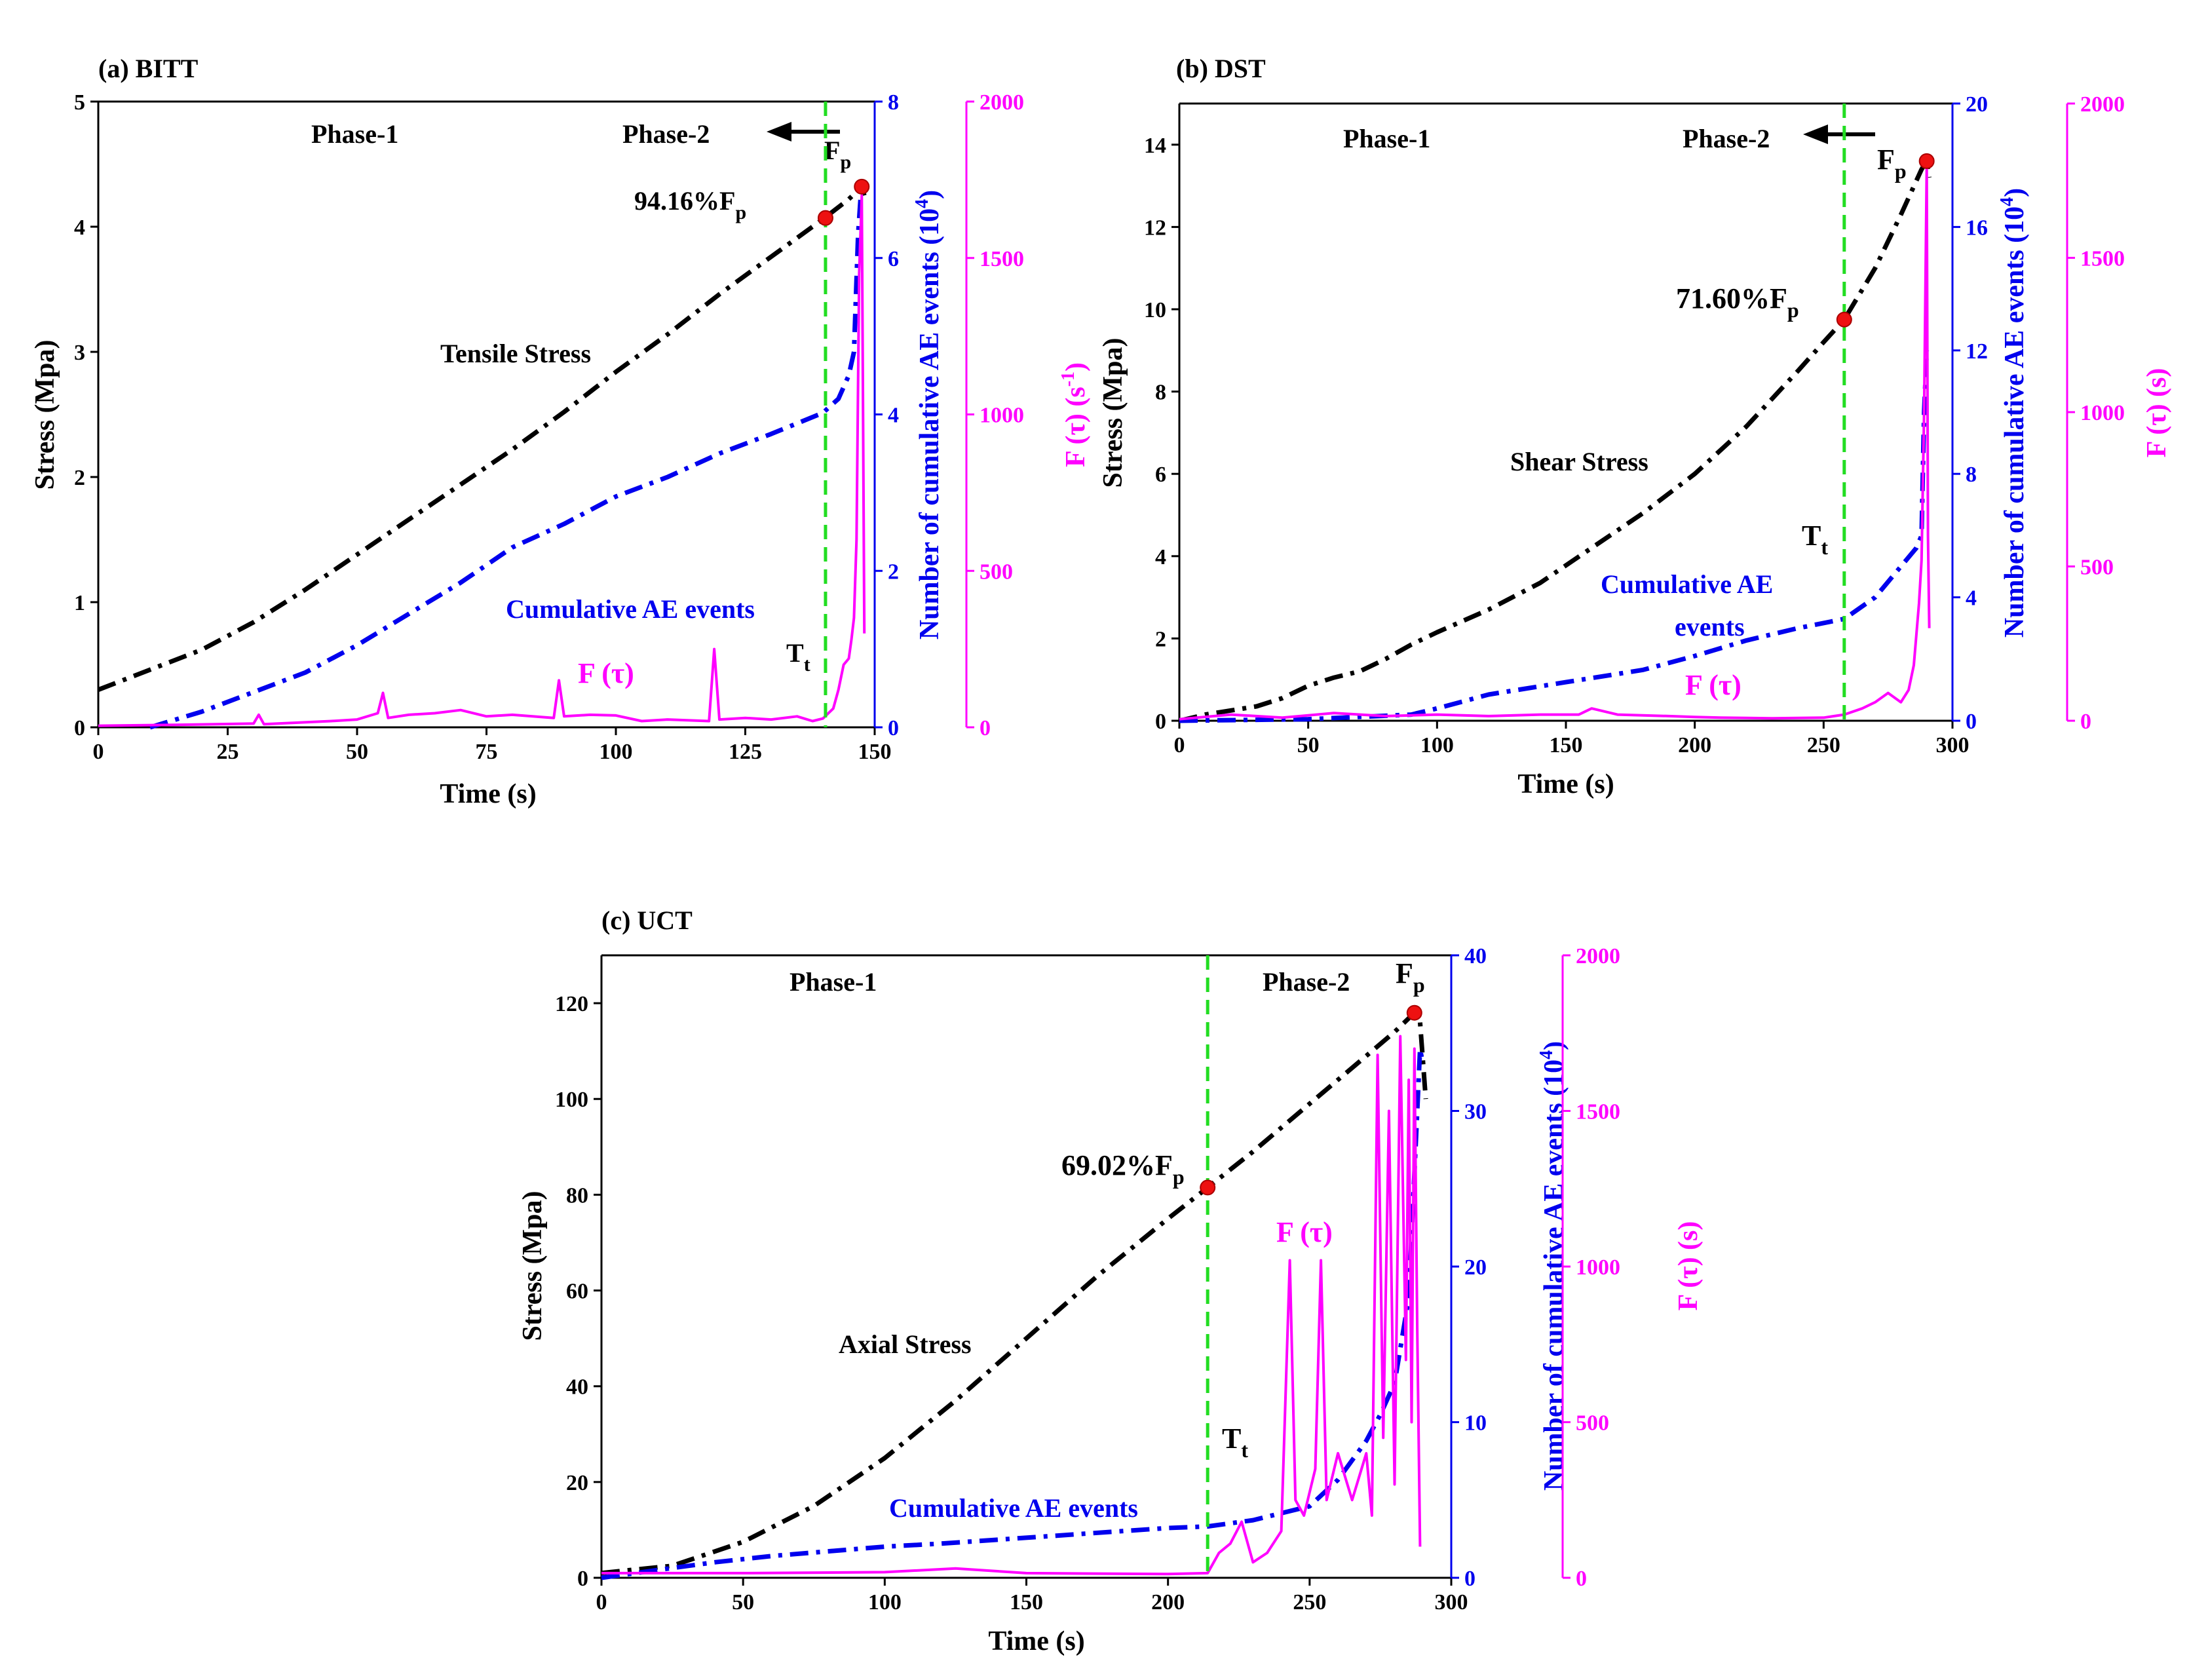 The width and height of the screenshot is (2189, 1680). What do you see at coordinates (1688, 1266) in the screenshot?
I see `y3-axis-label: F (τ) (s)` at bounding box center [1688, 1266].